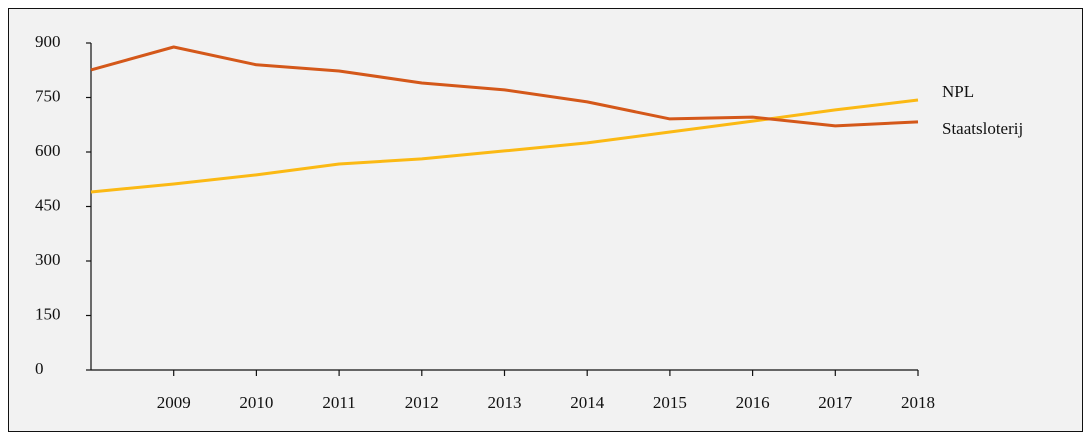 The width and height of the screenshot is (1091, 441). What do you see at coordinates (422, 402) in the screenshot?
I see `x-tick-label: 2012` at bounding box center [422, 402].